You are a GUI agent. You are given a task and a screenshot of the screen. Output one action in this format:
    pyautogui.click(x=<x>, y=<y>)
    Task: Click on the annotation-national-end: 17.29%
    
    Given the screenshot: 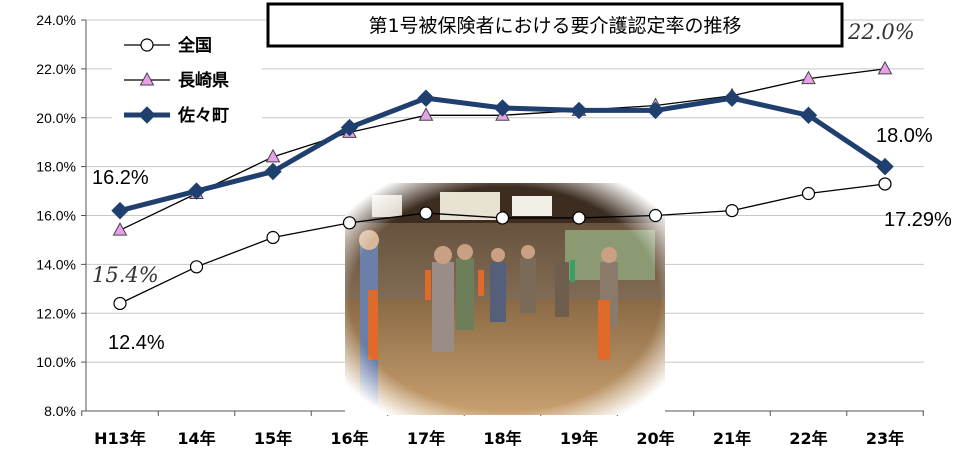 What is the action you would take?
    pyautogui.click(x=918, y=220)
    